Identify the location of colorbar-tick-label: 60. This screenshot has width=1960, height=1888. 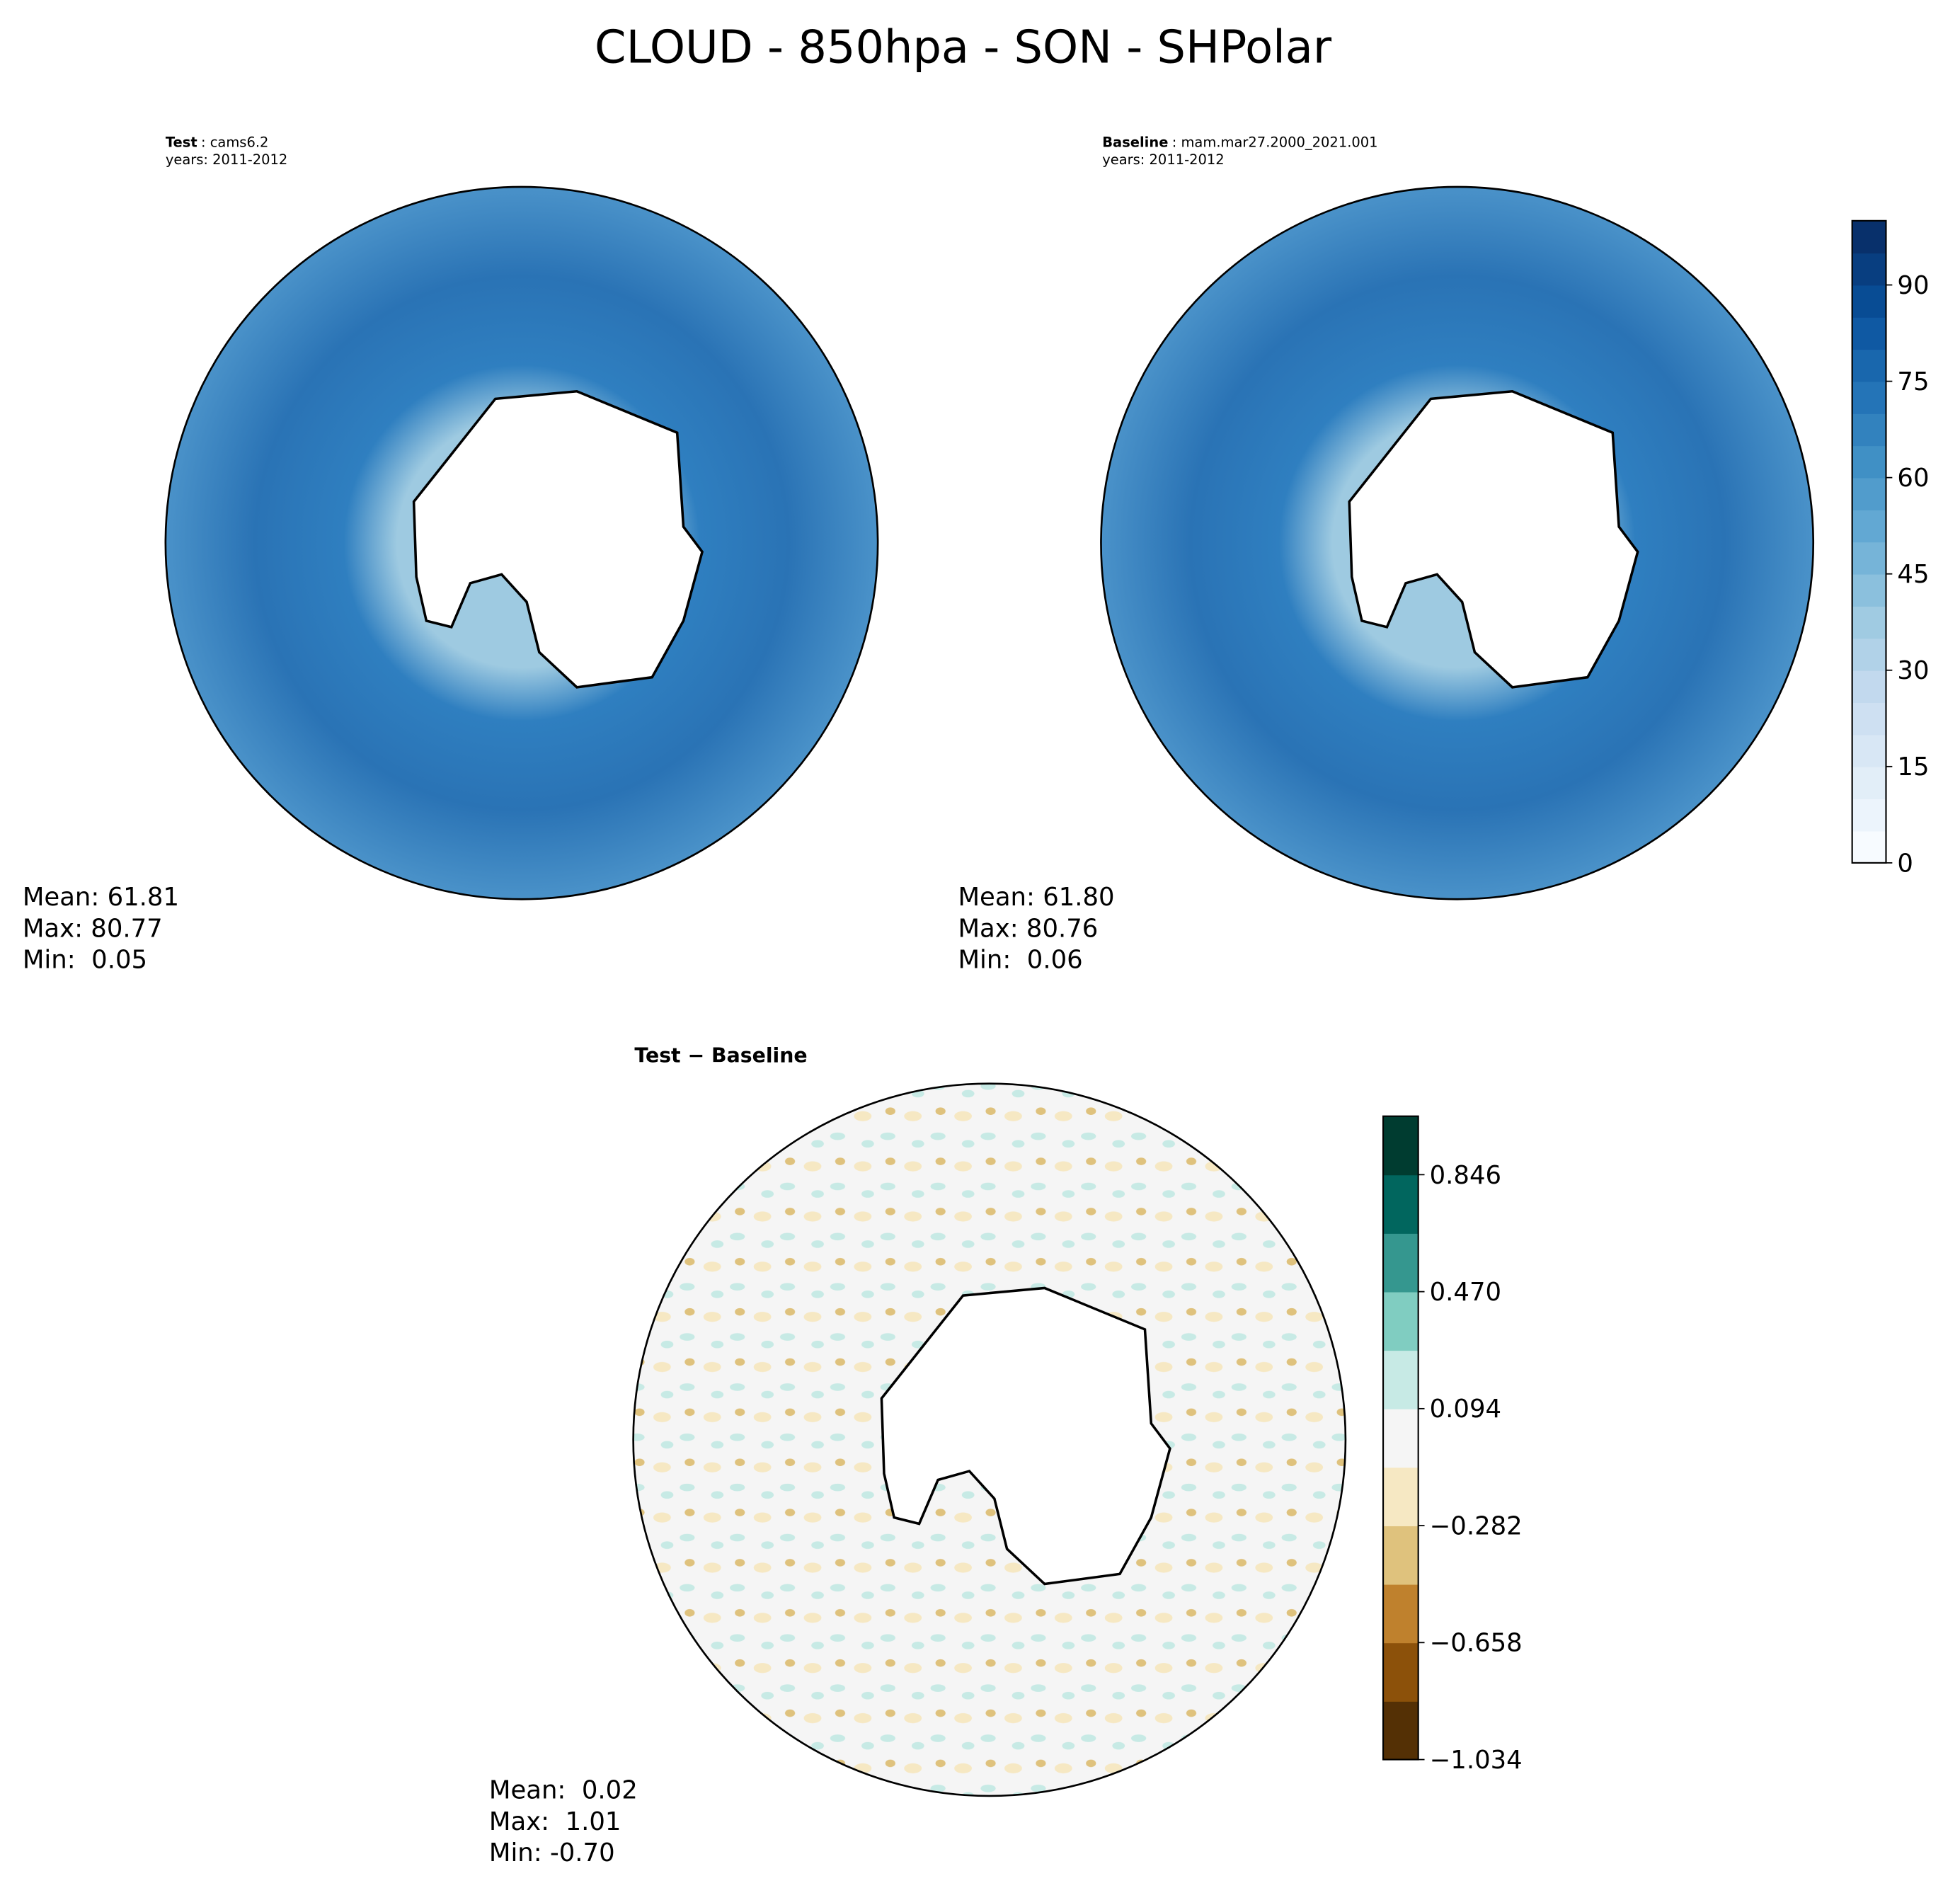
(1913, 479).